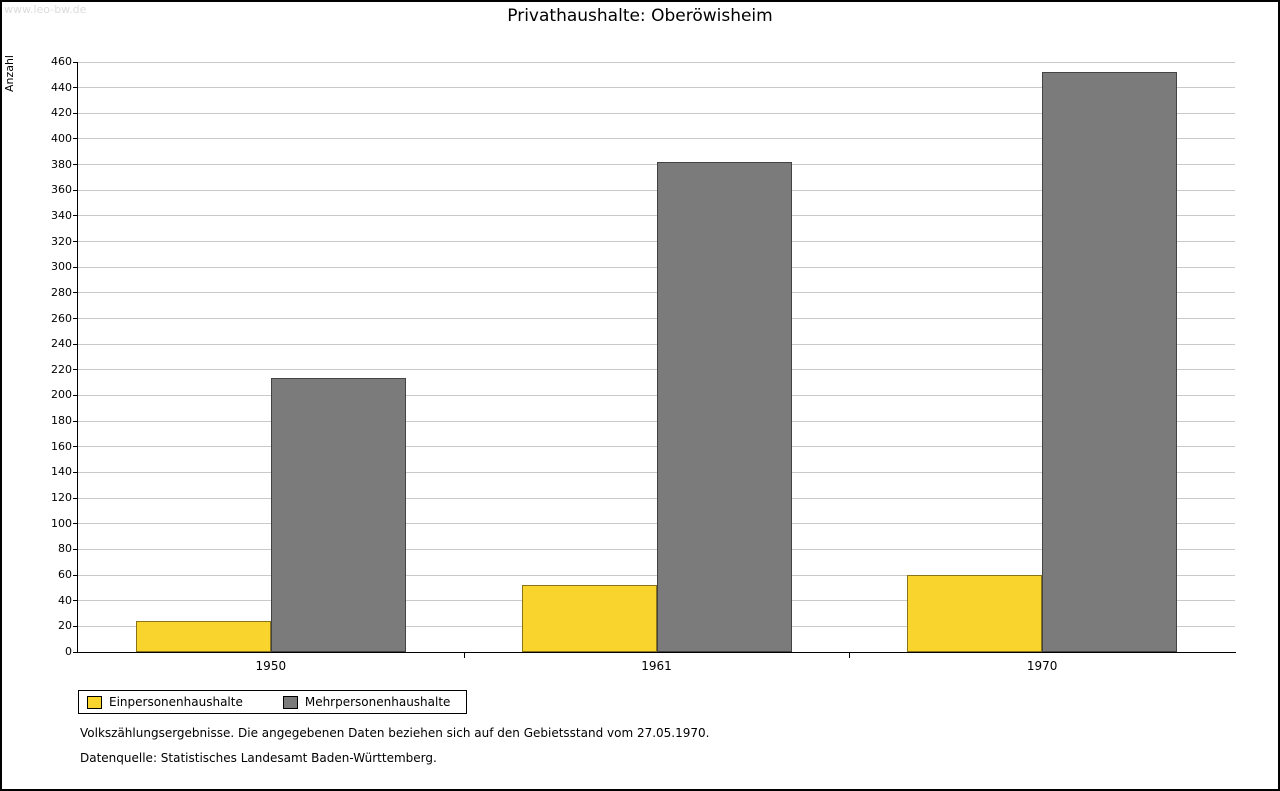 Image resolution: width=1280 pixels, height=791 pixels. Describe the element at coordinates (61, 215) in the screenshot. I see `y-tick-label: 340` at that location.